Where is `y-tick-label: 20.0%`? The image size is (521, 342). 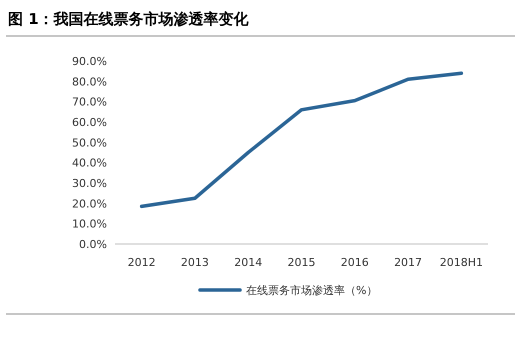 y-tick-label: 20.0% is located at coordinates (89, 203).